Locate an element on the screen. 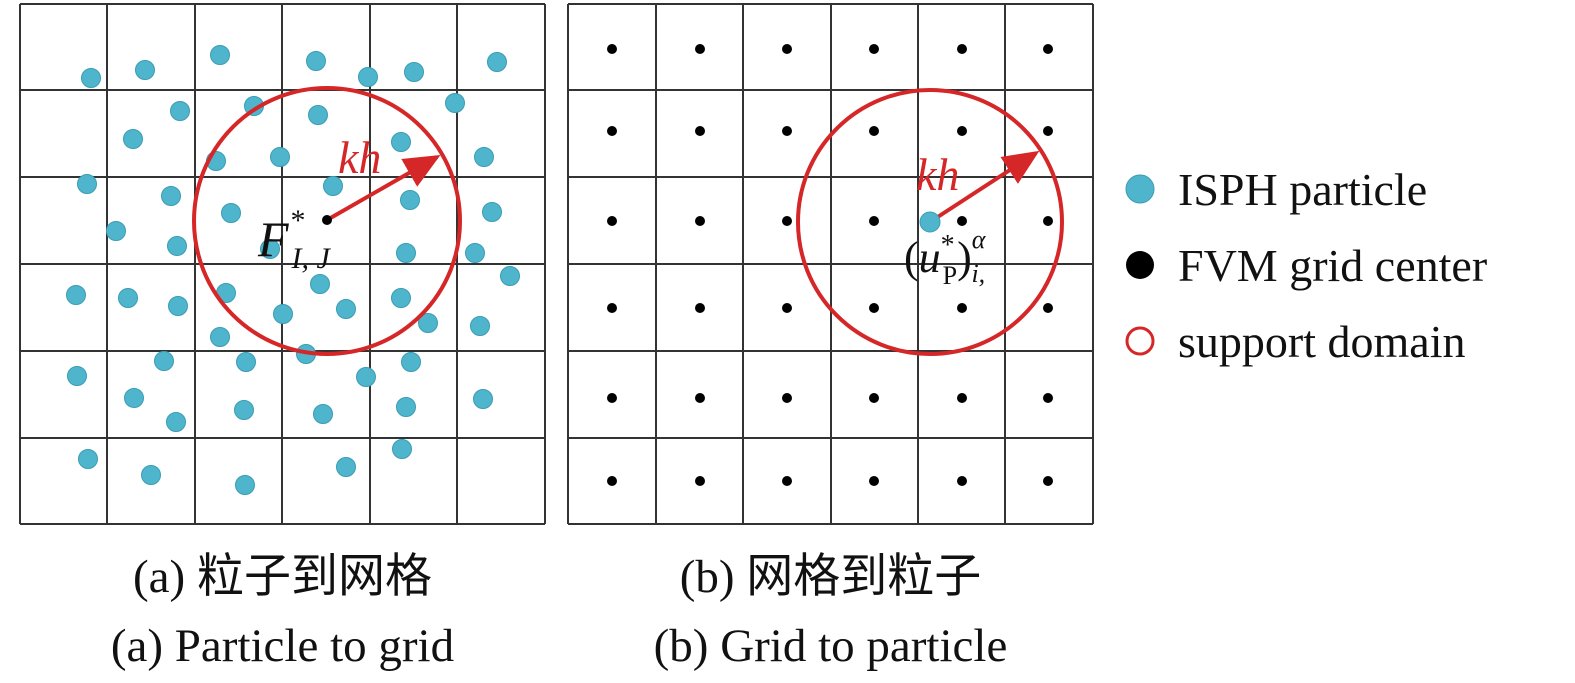  legend-support: support domain is located at coordinates (1295, 341).